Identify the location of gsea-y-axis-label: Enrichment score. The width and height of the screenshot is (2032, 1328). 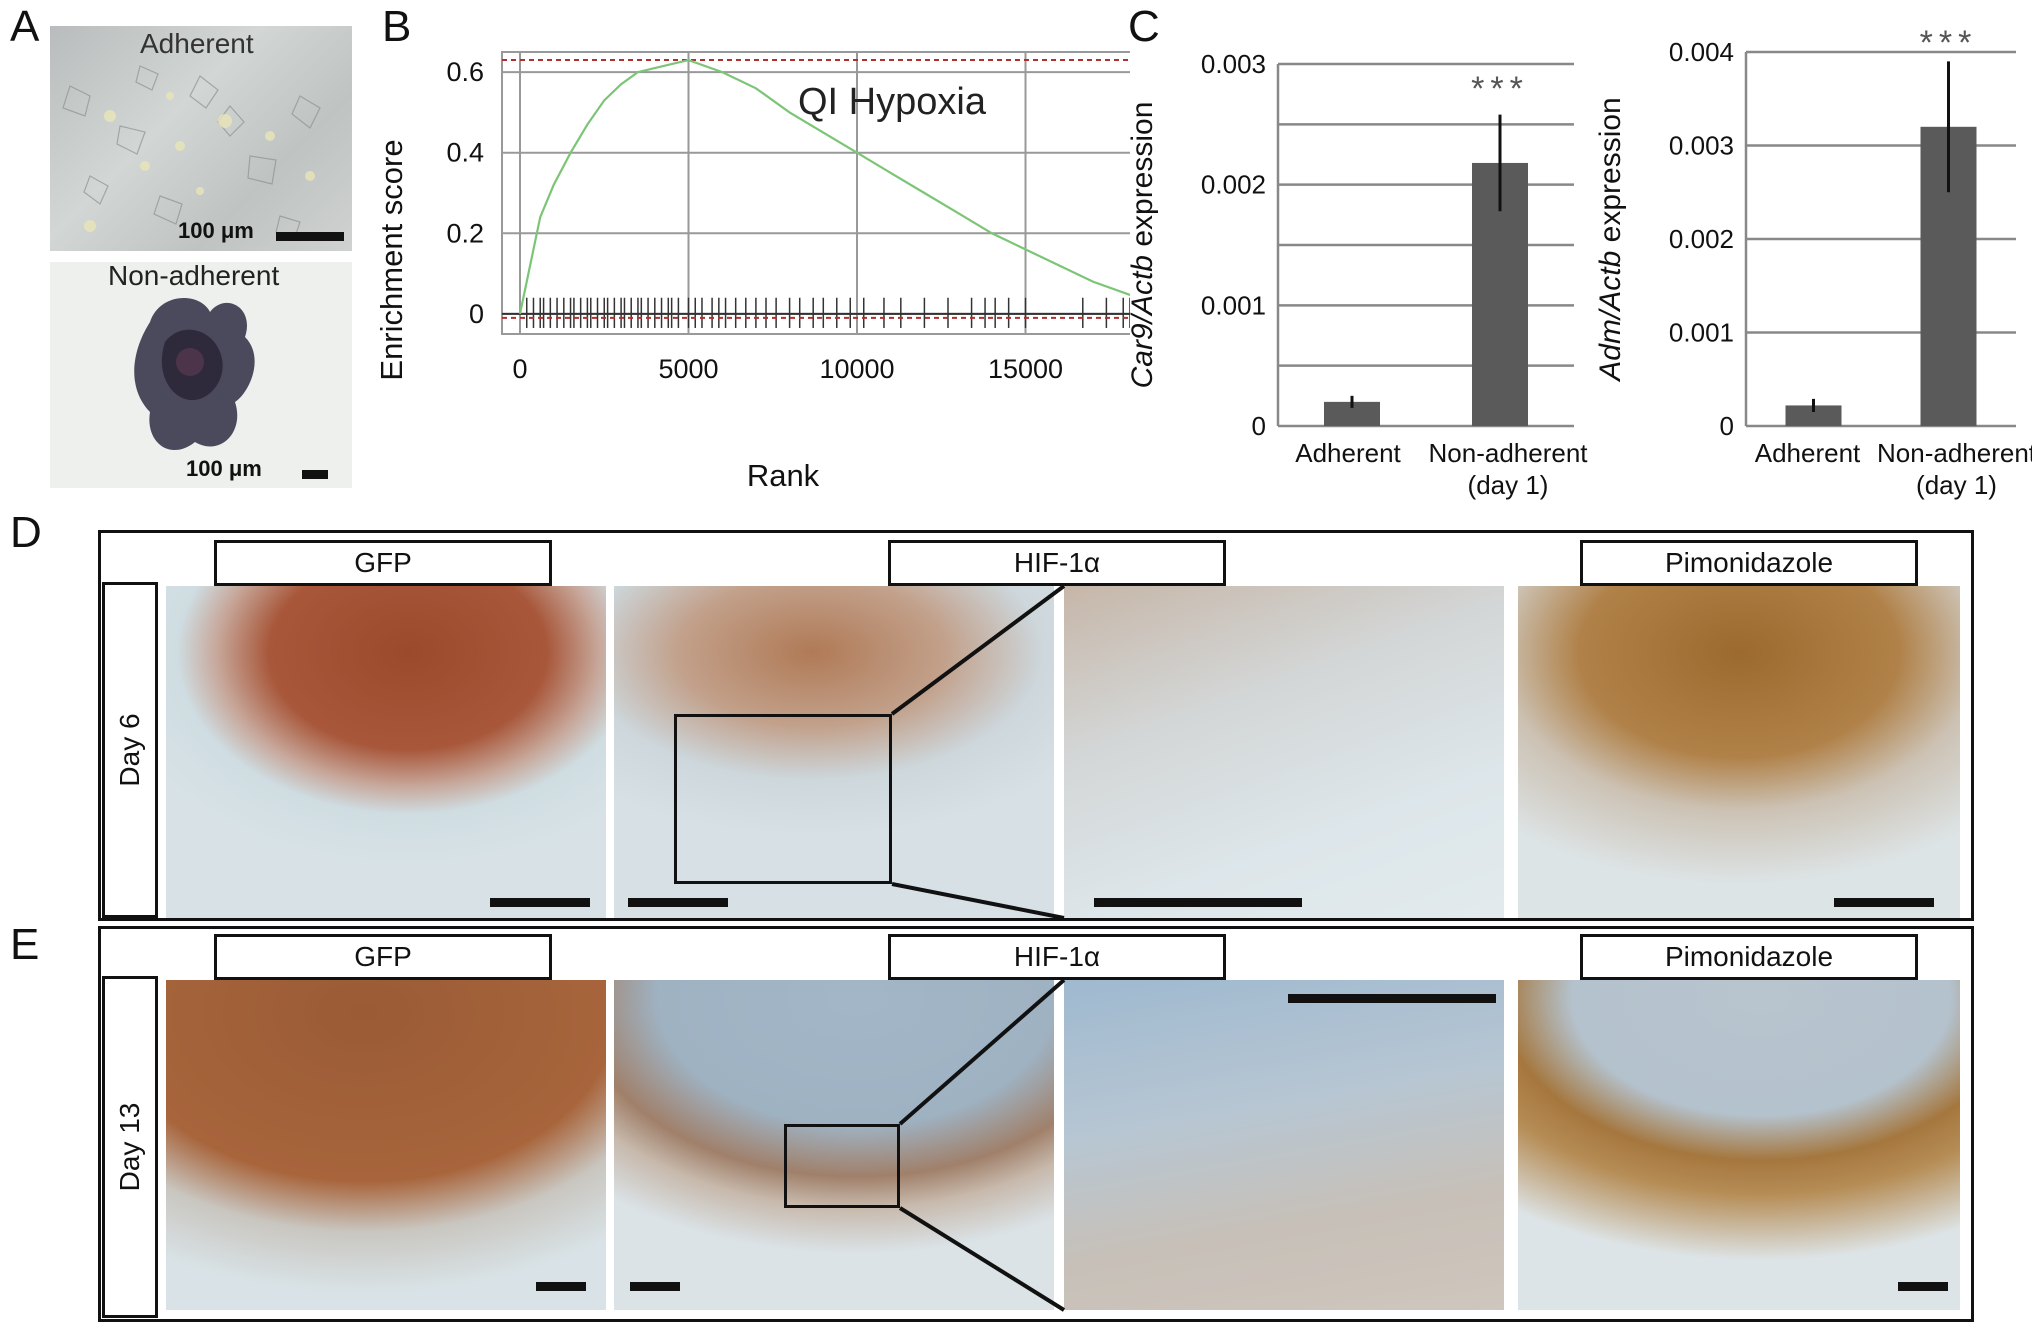
(391, 259).